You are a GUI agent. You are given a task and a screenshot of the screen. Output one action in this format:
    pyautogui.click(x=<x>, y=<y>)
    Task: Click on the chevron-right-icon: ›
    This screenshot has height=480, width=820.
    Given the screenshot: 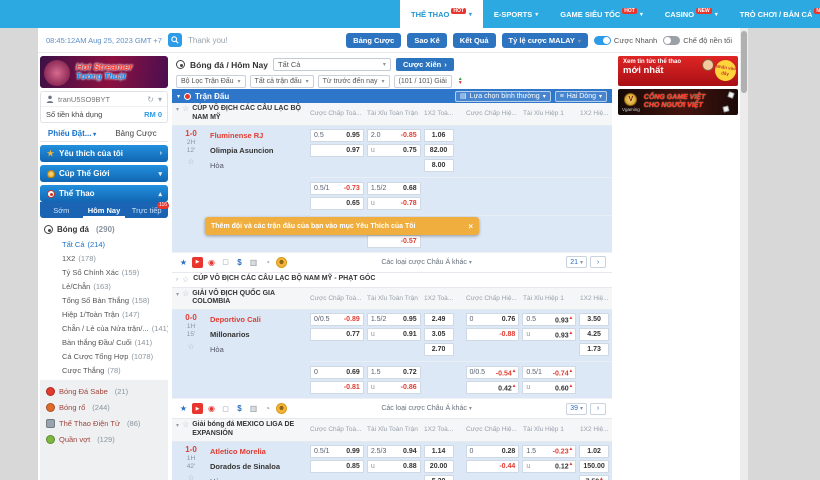 What is the action you would take?
    pyautogui.click(x=177, y=280)
    